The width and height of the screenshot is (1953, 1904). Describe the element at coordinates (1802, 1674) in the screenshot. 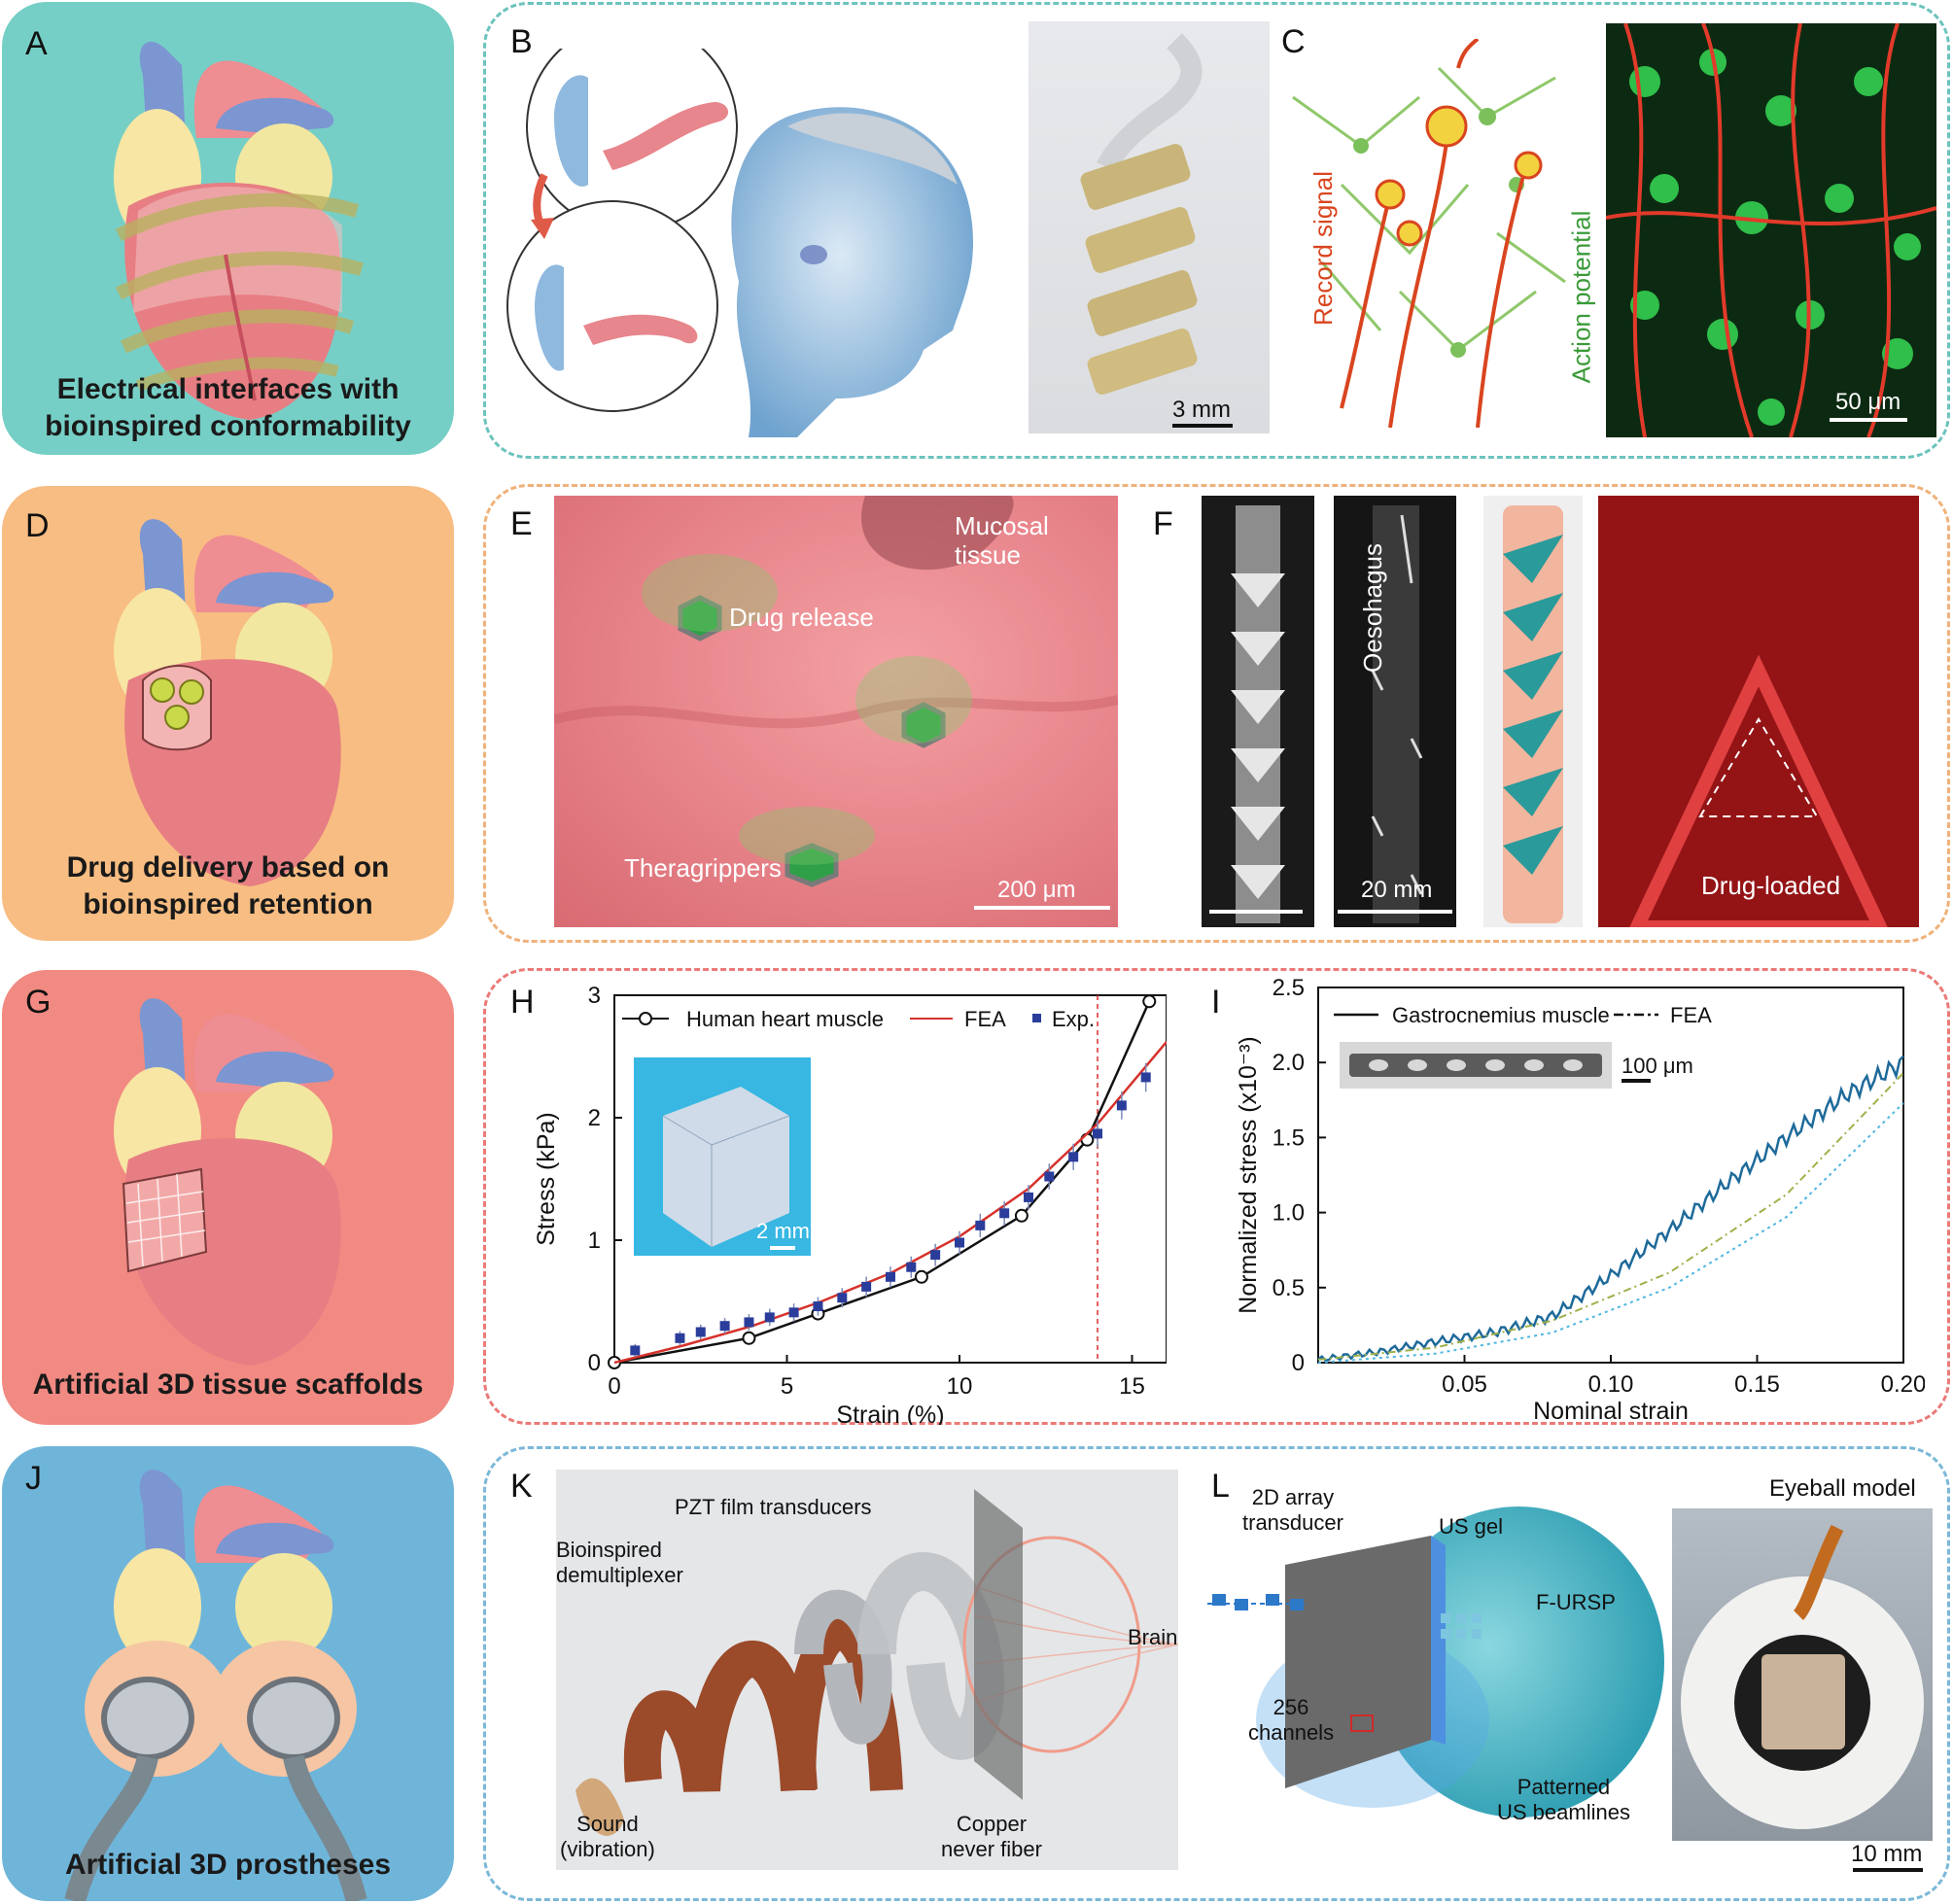

I see `eyeball-model-photo` at that location.